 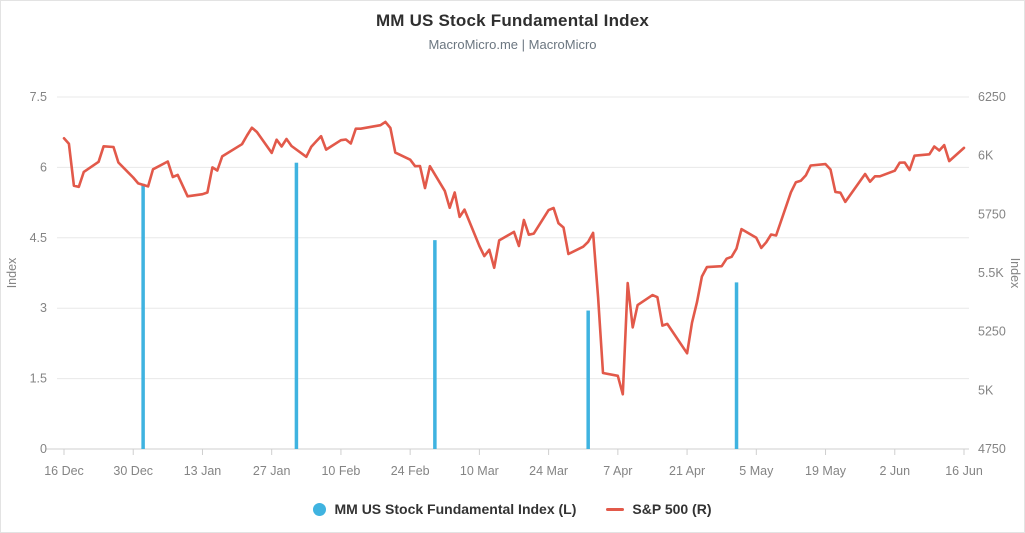 What do you see at coordinates (133, 471) in the screenshot?
I see `x-tick-label: 30 Dec` at bounding box center [133, 471].